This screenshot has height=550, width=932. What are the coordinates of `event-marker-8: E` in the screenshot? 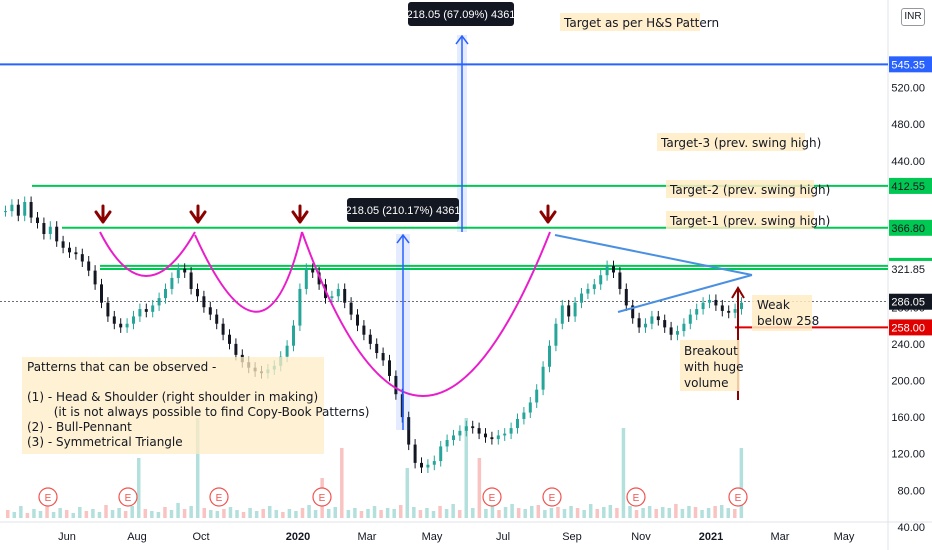 It's located at (738, 497).